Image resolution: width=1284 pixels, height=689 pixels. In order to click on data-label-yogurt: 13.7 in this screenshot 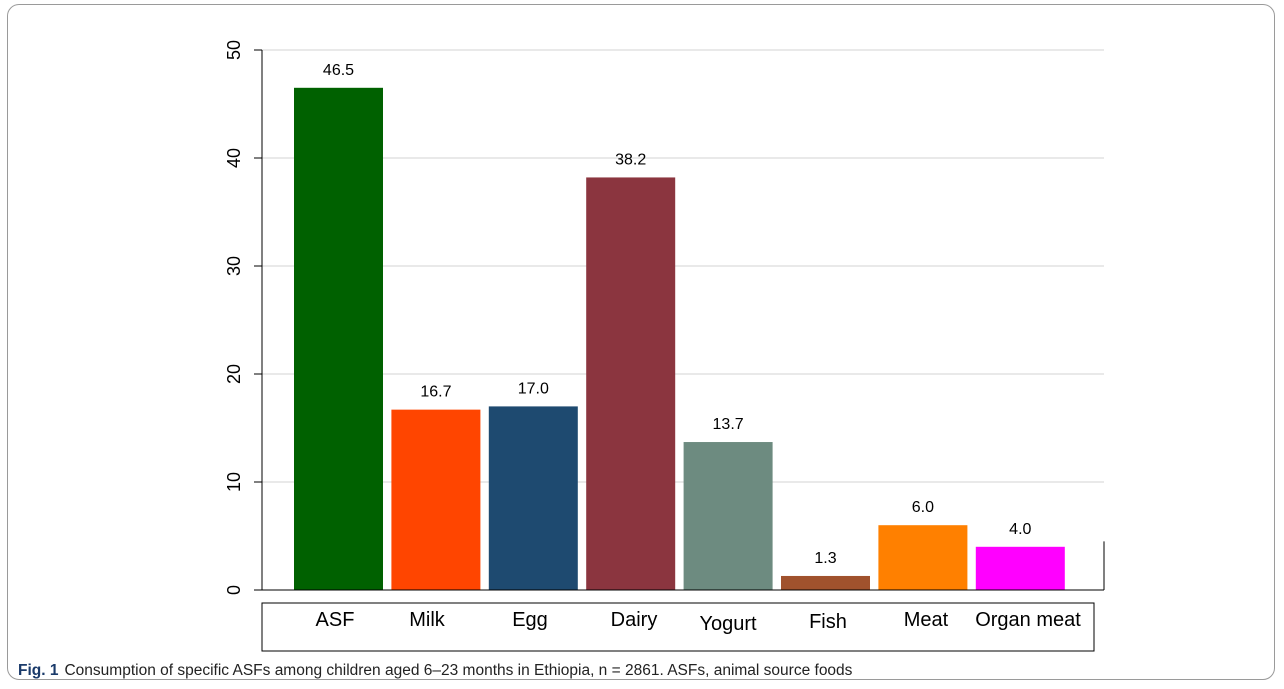, I will do `click(728, 424)`.